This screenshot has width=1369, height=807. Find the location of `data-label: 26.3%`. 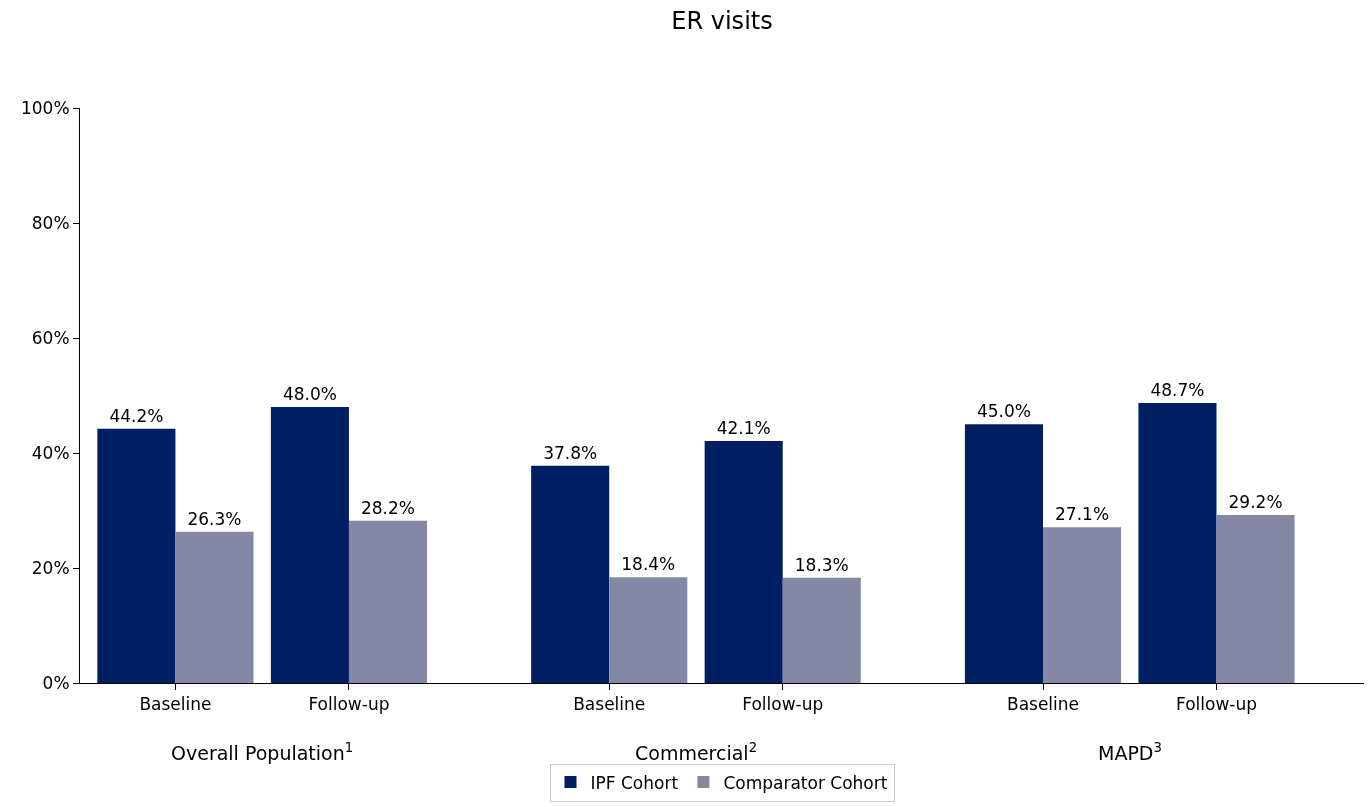

data-label: 26.3% is located at coordinates (214, 518).